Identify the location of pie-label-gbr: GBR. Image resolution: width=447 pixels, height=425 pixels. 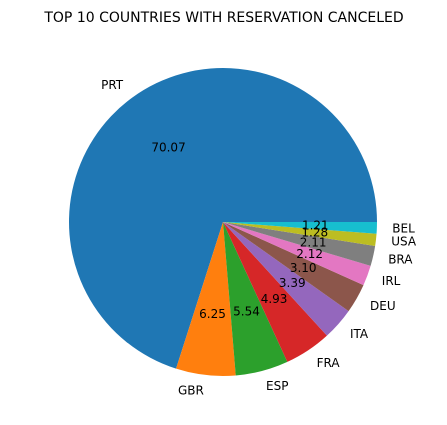
(191, 390).